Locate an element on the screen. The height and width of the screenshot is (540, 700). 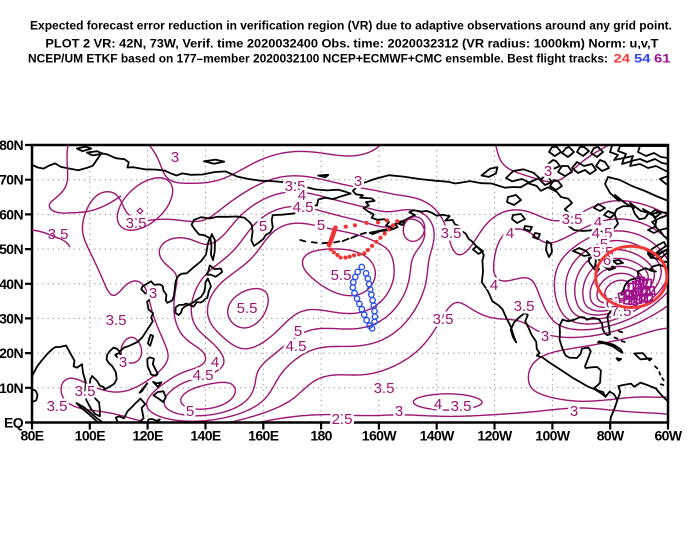
svg-text: 60N is located at coordinates (11, 214).